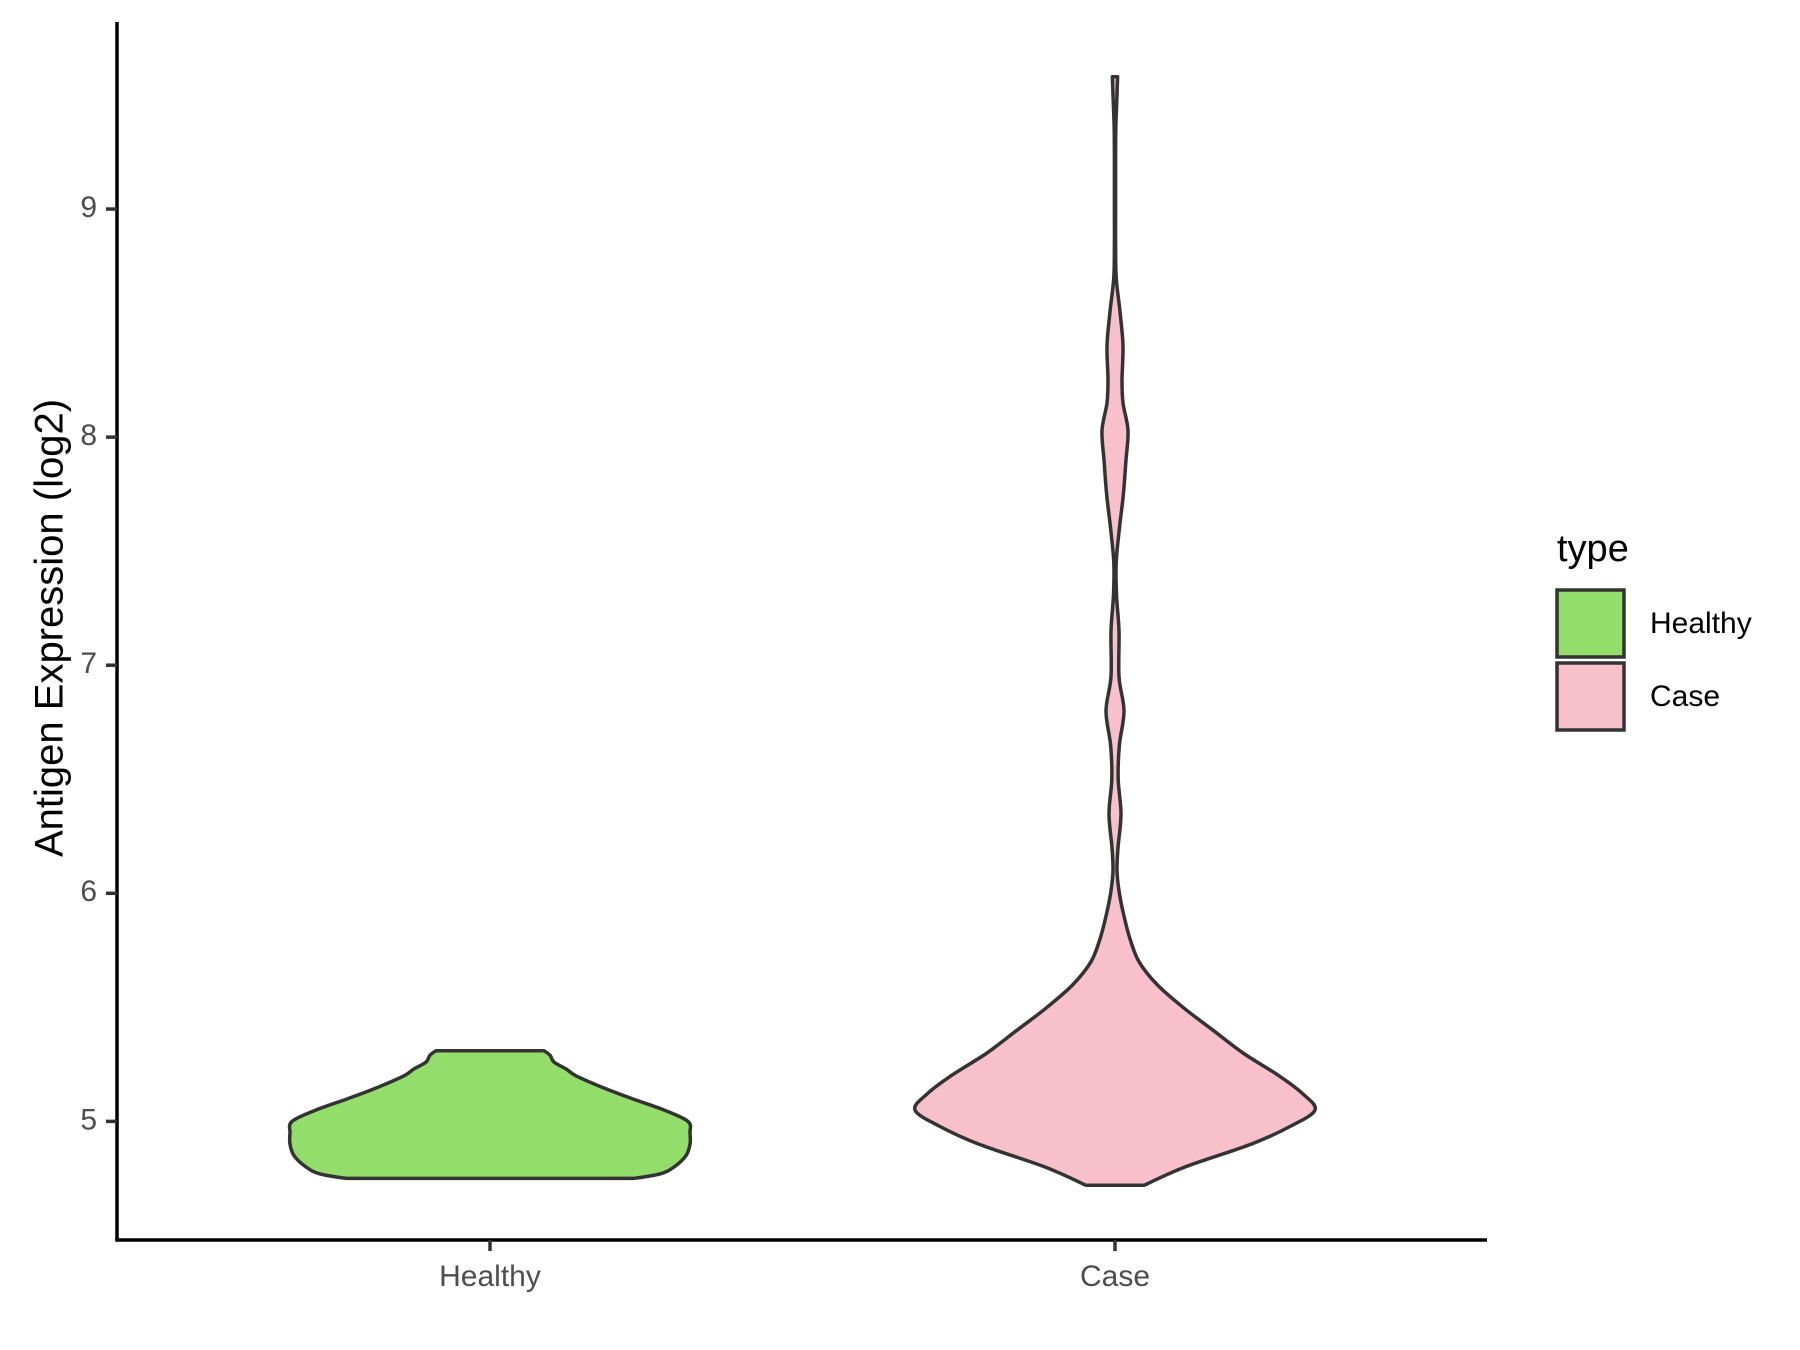 This screenshot has width=1800, height=1350. I want to click on y-tick-label: 9, so click(88, 207).